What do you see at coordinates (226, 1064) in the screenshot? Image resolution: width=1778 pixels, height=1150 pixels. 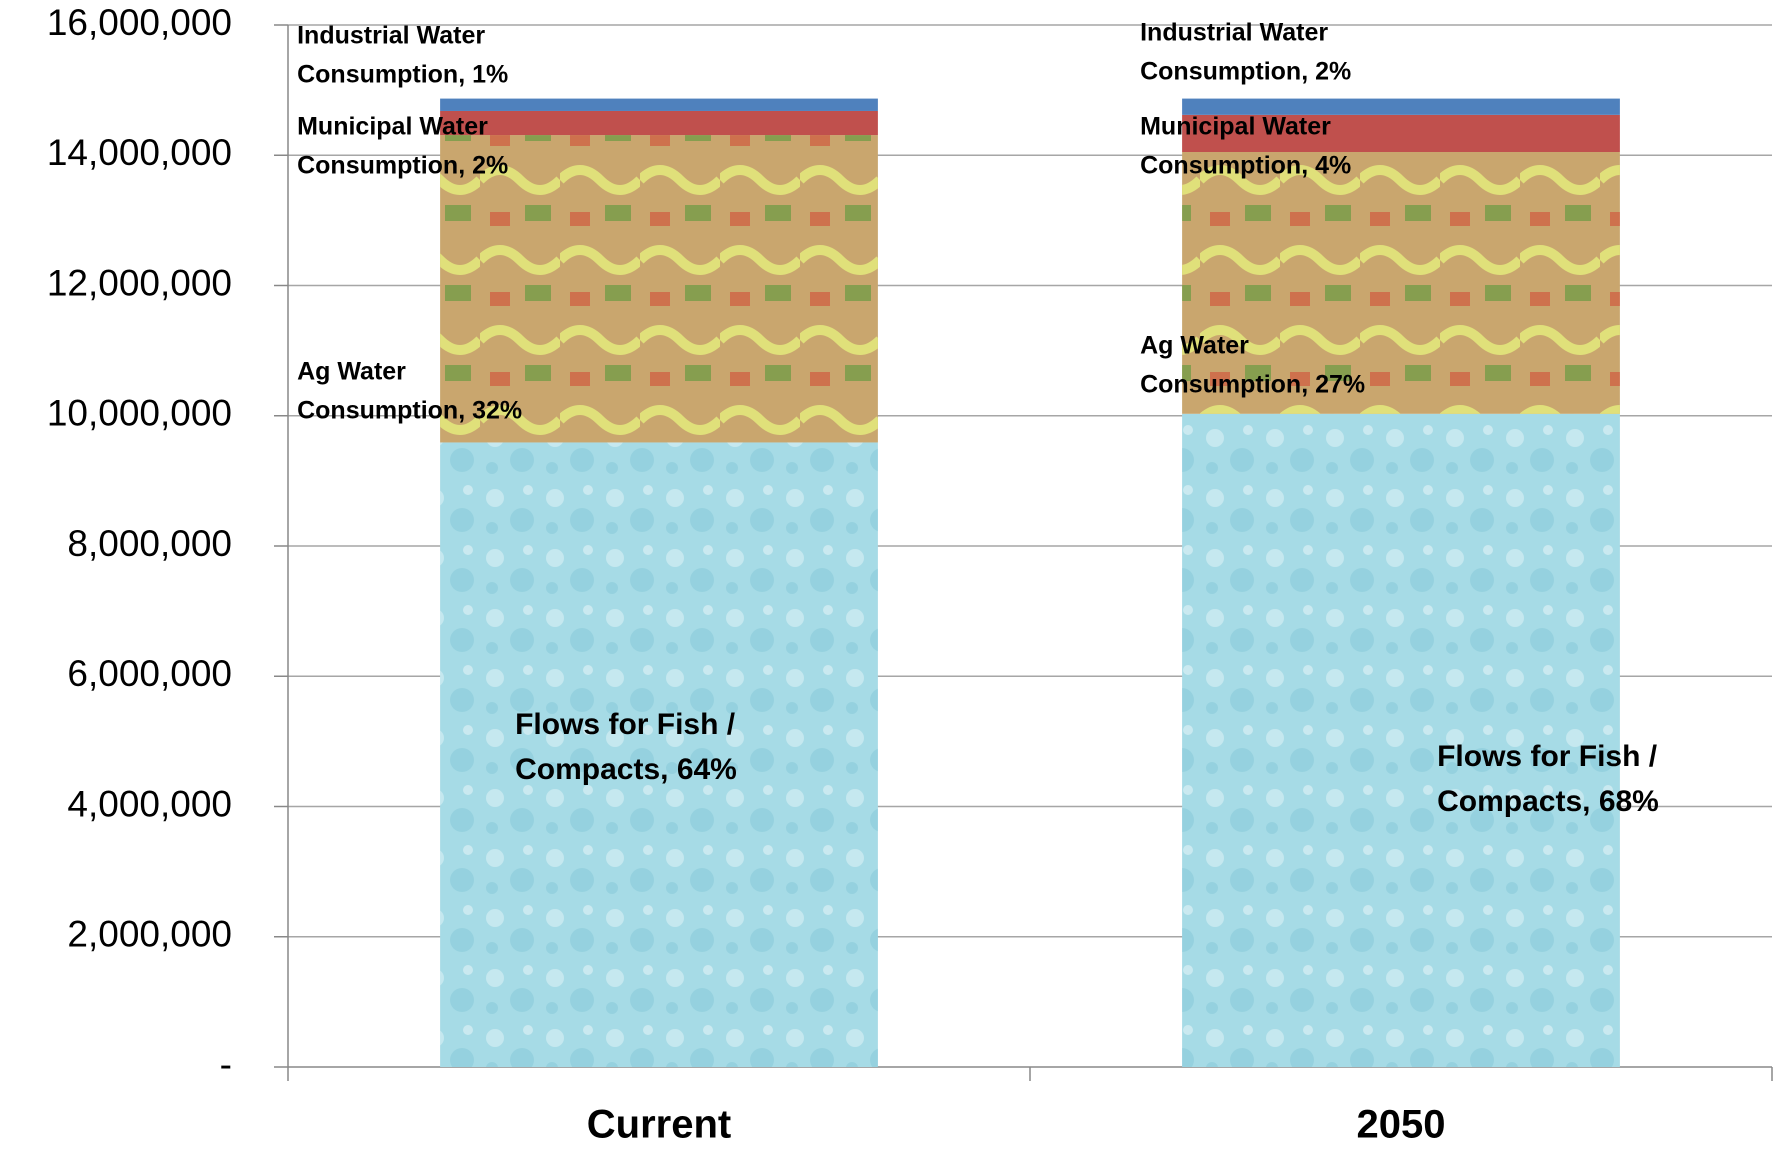 I see `y-tick-label: -` at bounding box center [226, 1064].